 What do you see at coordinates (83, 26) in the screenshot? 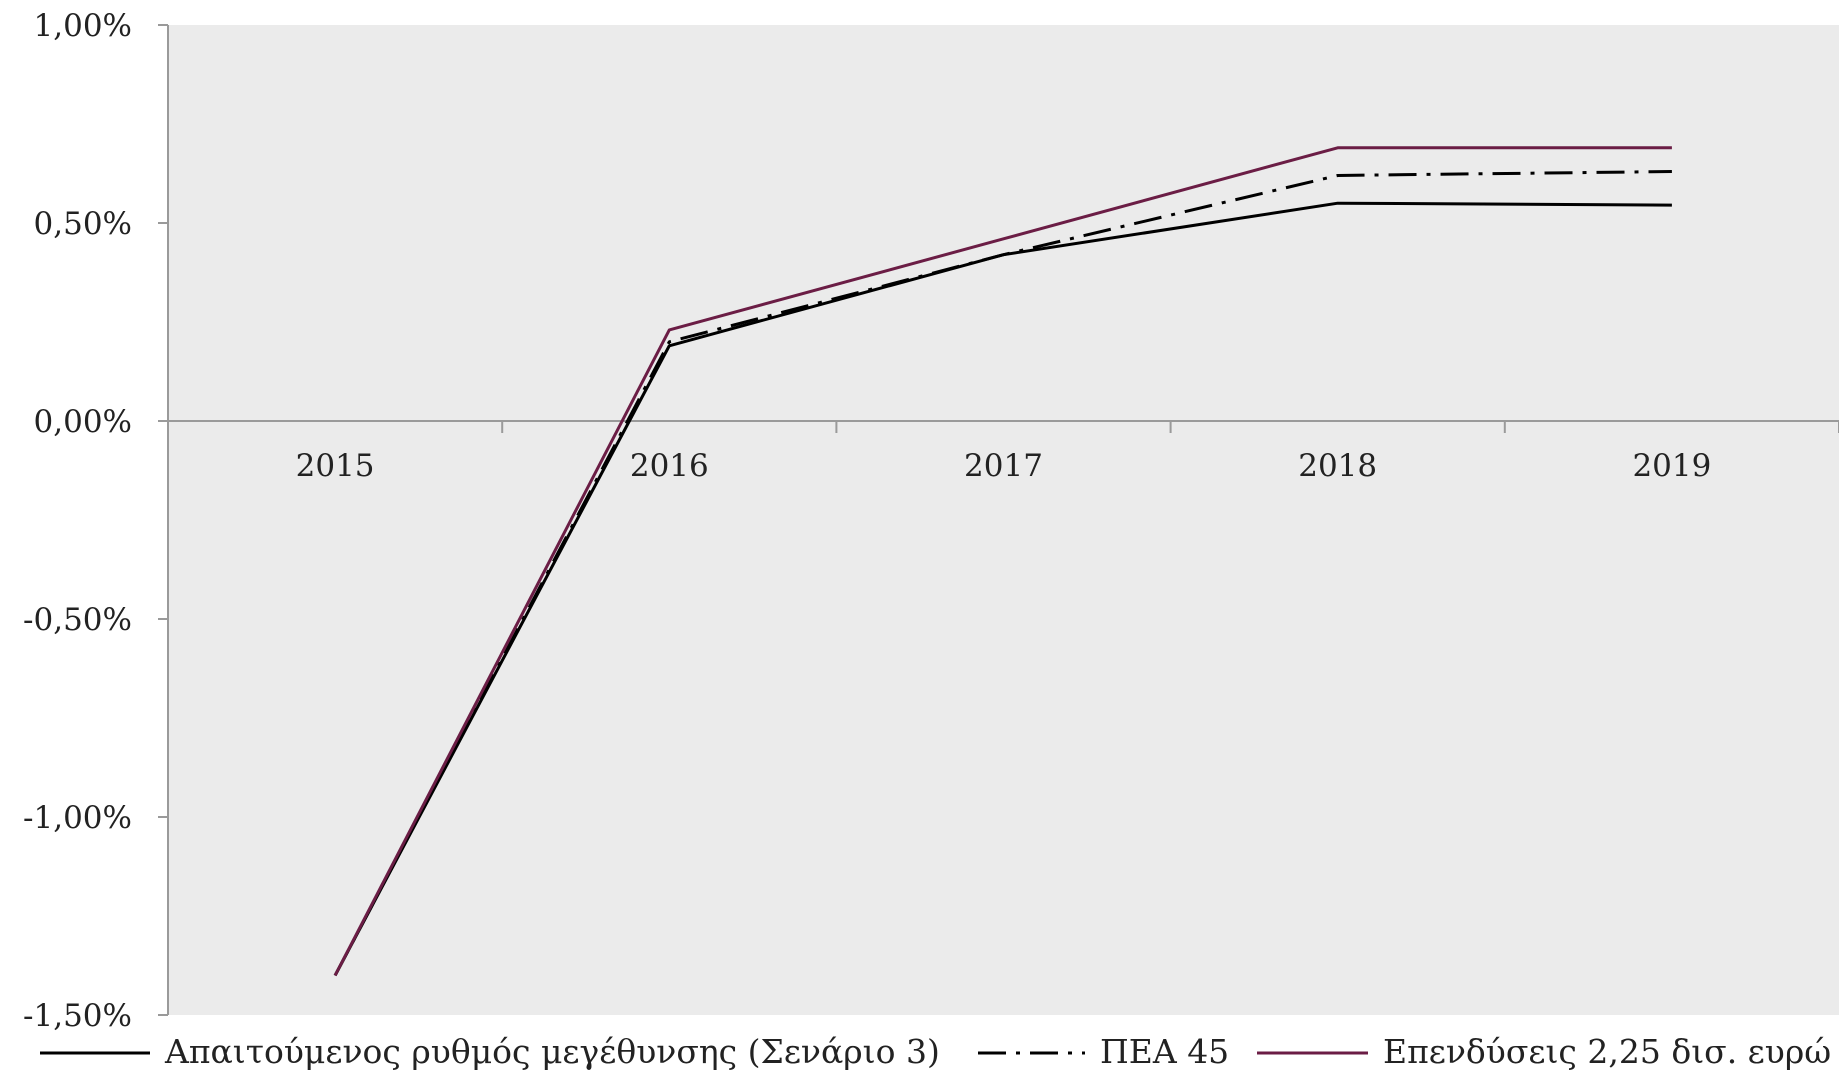
I see `y-tick-label: 1,00%` at bounding box center [83, 26].